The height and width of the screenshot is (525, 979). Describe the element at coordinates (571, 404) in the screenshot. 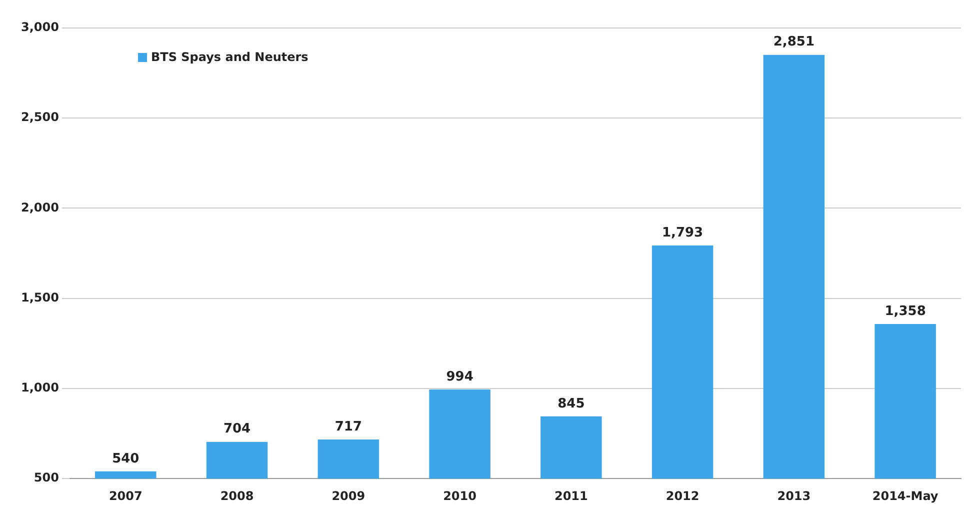

I see `data-label: 845` at that location.